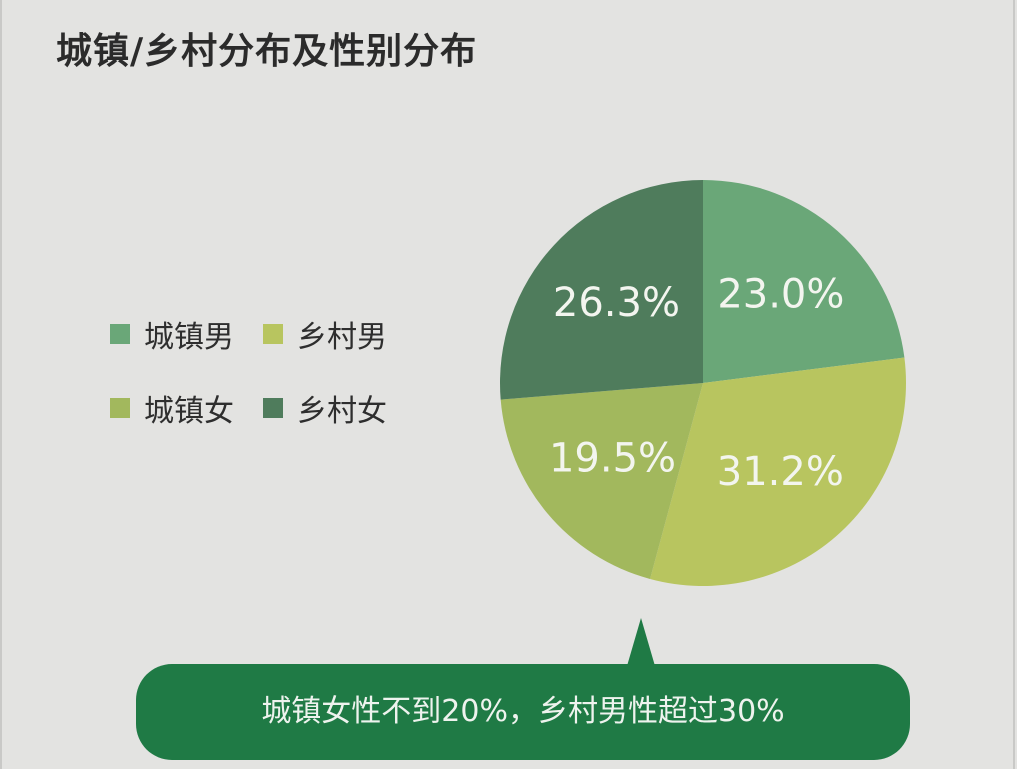 The image size is (1017, 769). I want to click on legend-item-urban-male: 城镇男, so click(172, 334).